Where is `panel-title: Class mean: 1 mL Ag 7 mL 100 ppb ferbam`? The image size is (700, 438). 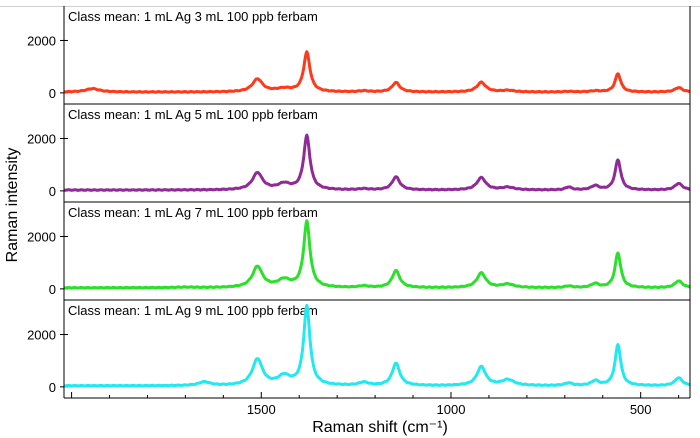 panel-title: Class mean: 1 mL Ag 7 mL 100 ppb ferbam is located at coordinates (193, 212).